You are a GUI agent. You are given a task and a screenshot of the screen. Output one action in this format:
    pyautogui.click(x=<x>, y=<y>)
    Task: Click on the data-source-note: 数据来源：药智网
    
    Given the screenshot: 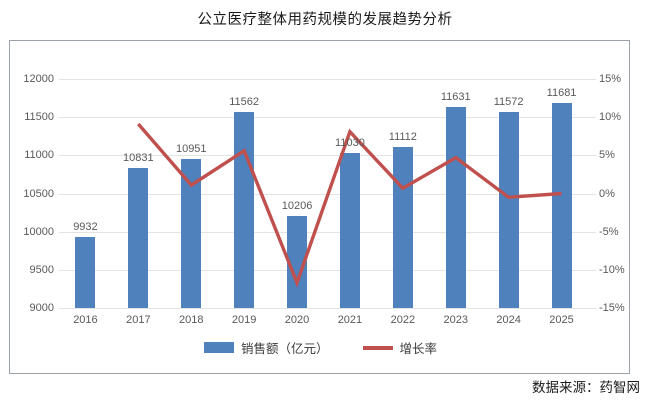 What is the action you would take?
    pyautogui.click(x=586, y=387)
    